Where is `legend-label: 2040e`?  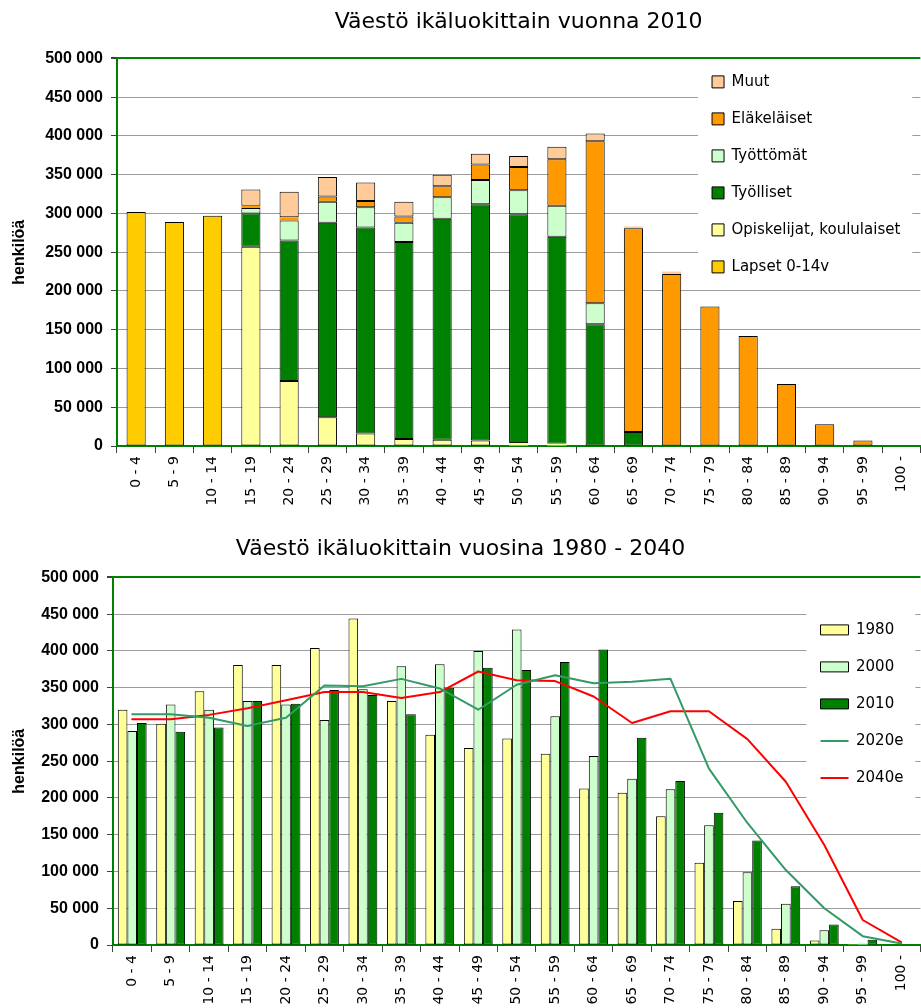 legend-label: 2040e is located at coordinates (880, 776).